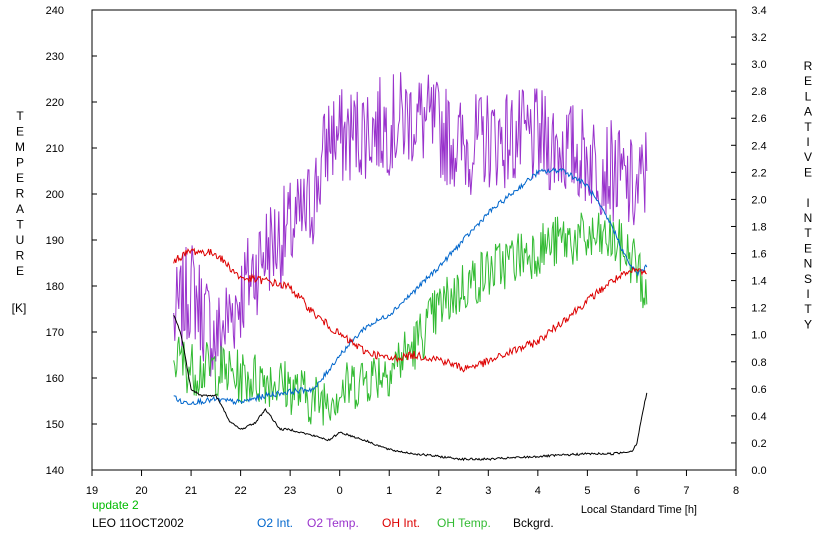  Describe the element at coordinates (758, 65) in the screenshot. I see `right-tick-label: 3.0` at that location.